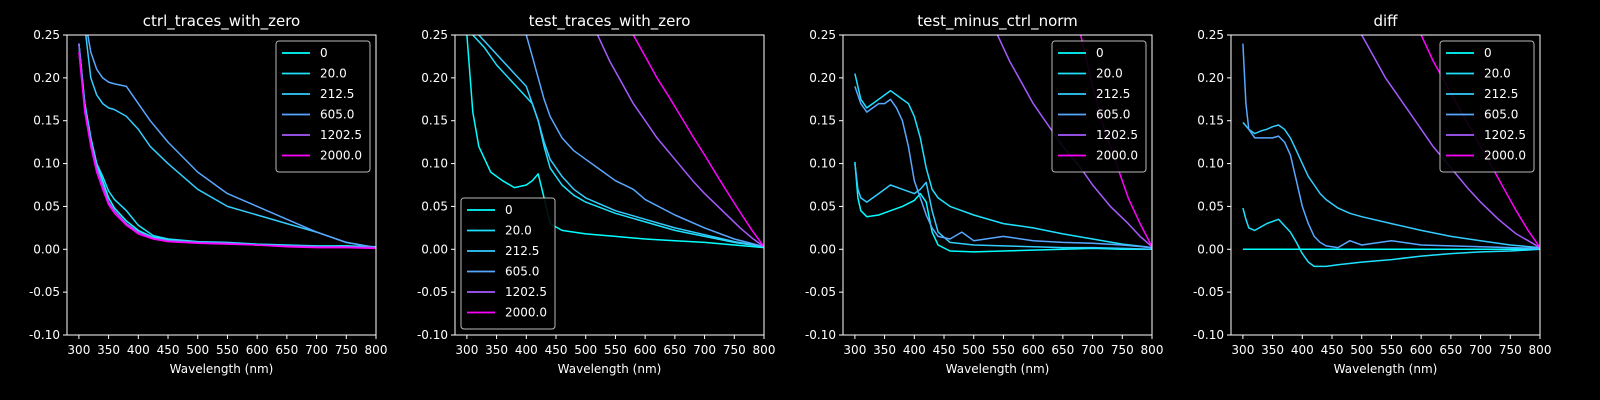  Describe the element at coordinates (221, 21) in the screenshot. I see `chart-title: ctrl_traces_with_zero` at that location.